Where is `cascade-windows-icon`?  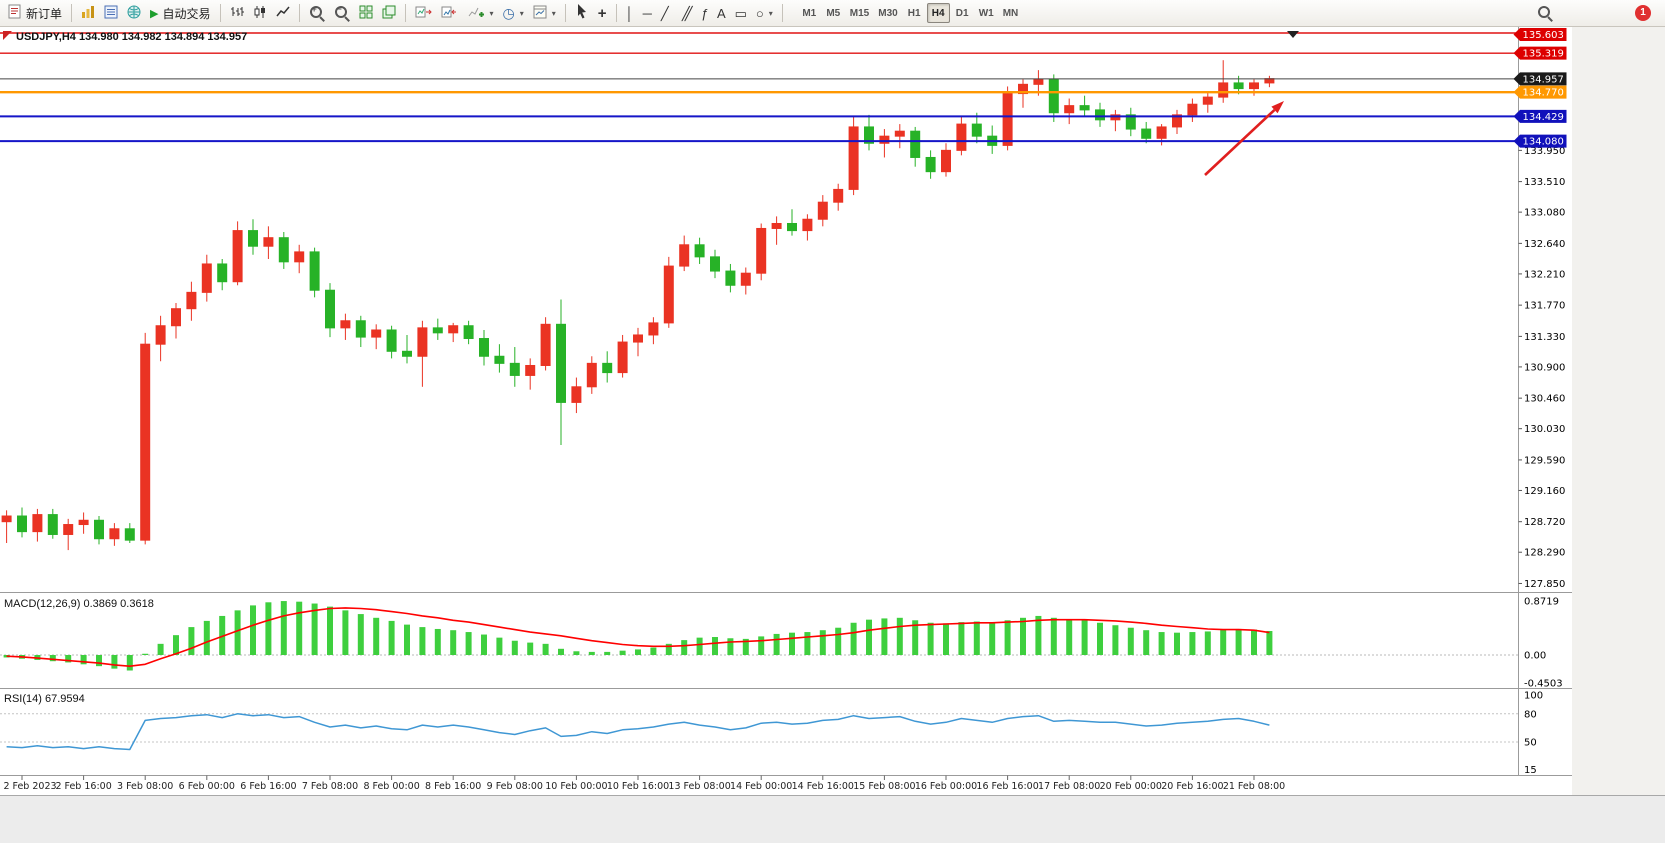
cascade-windows-icon is located at coordinates (389, 13).